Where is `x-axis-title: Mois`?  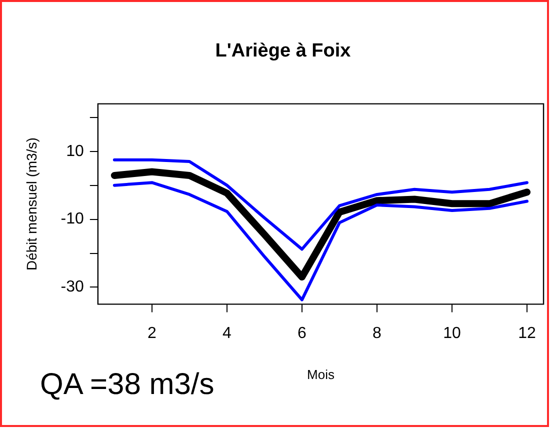
x-axis-title: Mois is located at coordinates (321, 374).